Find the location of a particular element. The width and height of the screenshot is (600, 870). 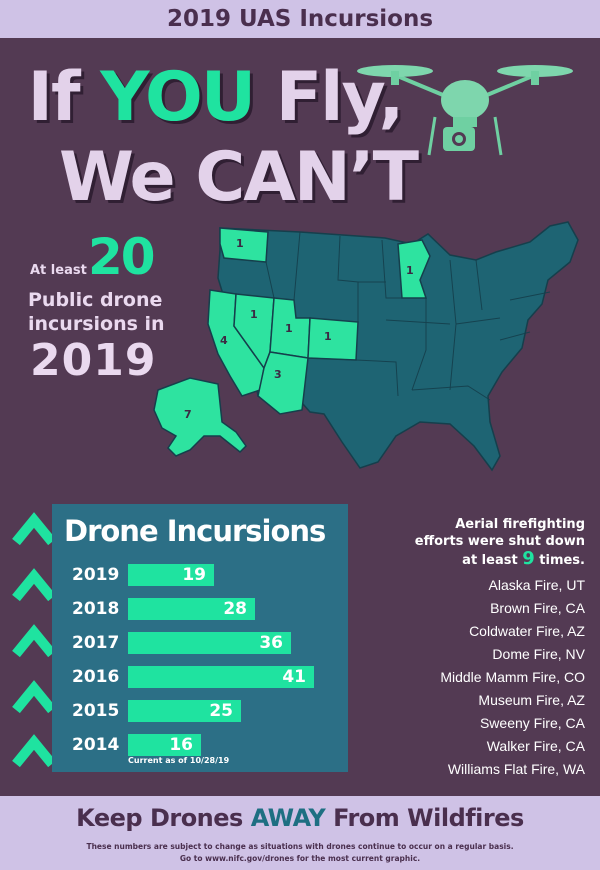

fire-item: Museum Fire, AZ is located at coordinates (531, 700).